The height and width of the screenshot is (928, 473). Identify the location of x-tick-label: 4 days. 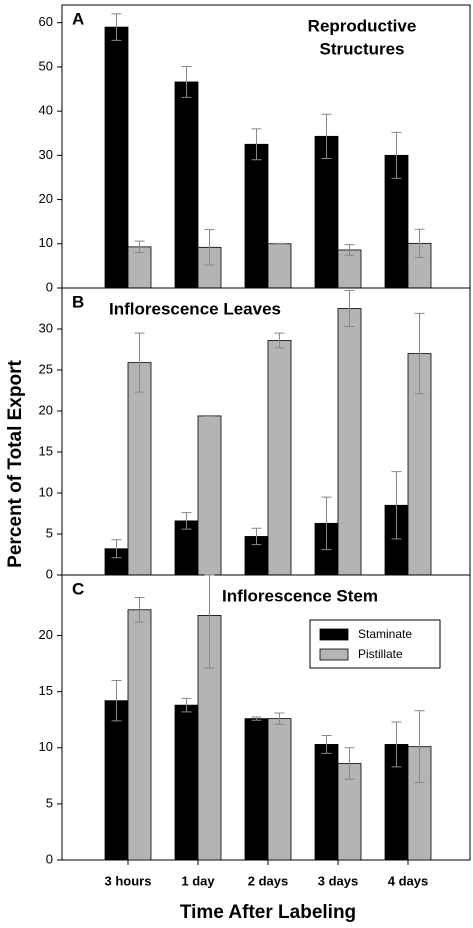
(408, 880).